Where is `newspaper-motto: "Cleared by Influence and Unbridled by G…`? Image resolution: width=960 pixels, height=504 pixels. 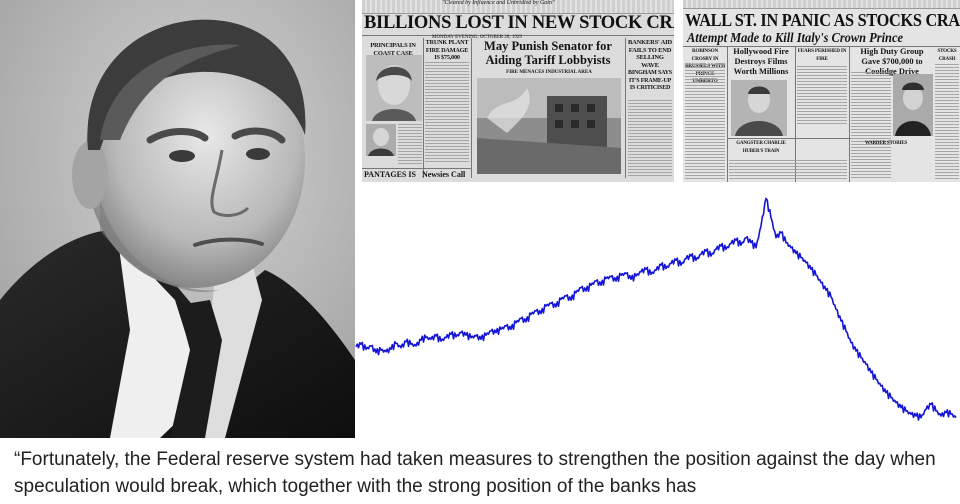 newspaper-motto: "Cleared by Influence and Unbridled by G… is located at coordinates (498, 3).